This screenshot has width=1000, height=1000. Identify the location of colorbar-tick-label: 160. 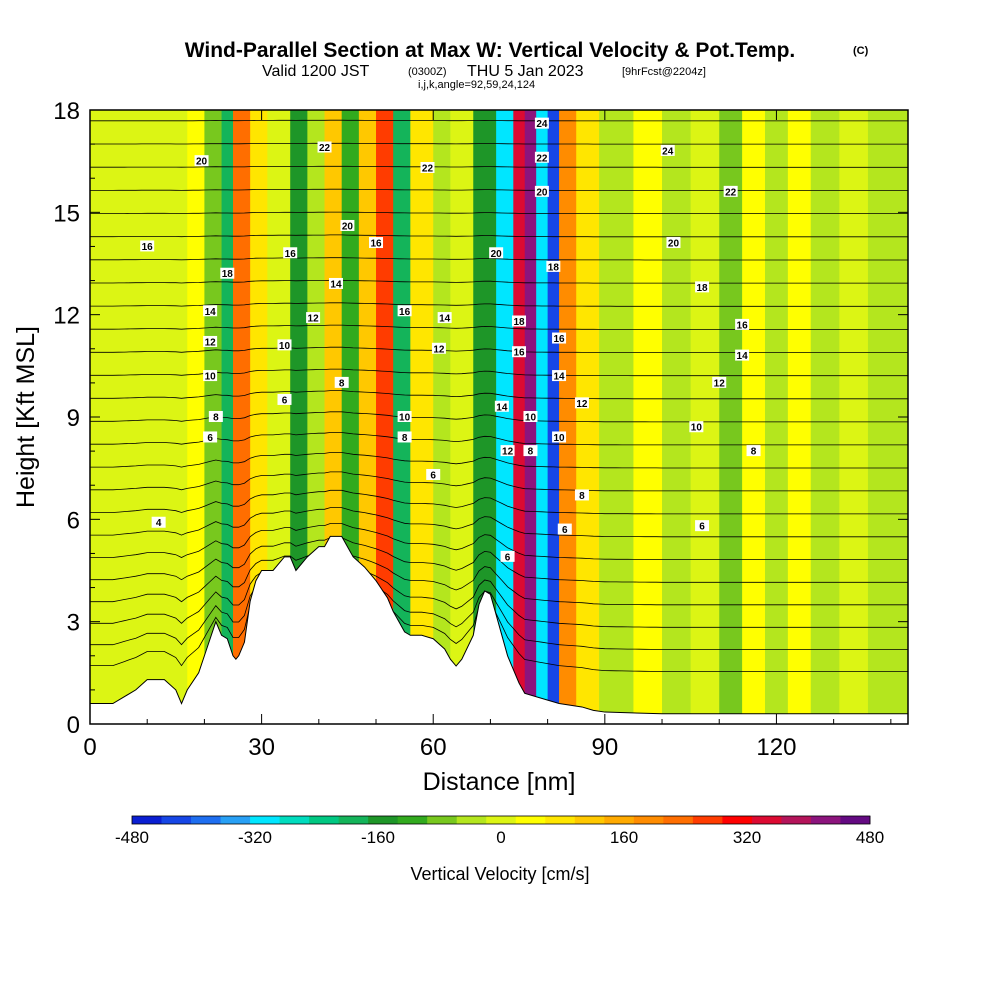
(624, 837).